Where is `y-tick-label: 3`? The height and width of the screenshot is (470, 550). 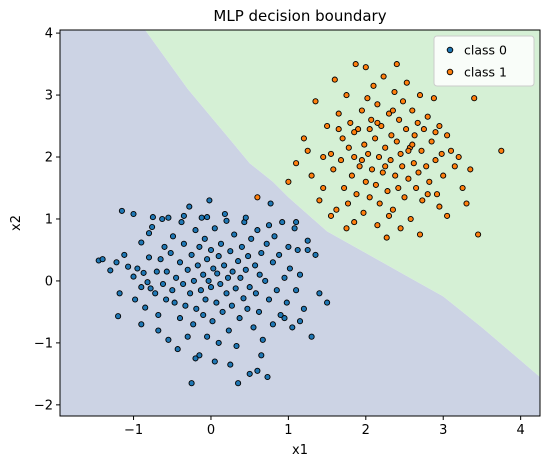 y-tick-label: 3 is located at coordinates (49, 96).